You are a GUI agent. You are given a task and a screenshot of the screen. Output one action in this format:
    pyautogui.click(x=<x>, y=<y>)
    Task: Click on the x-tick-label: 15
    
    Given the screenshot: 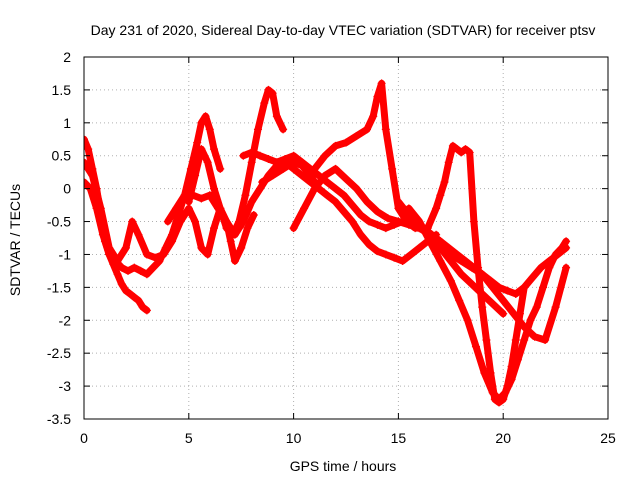 What is the action you would take?
    pyautogui.click(x=399, y=438)
    